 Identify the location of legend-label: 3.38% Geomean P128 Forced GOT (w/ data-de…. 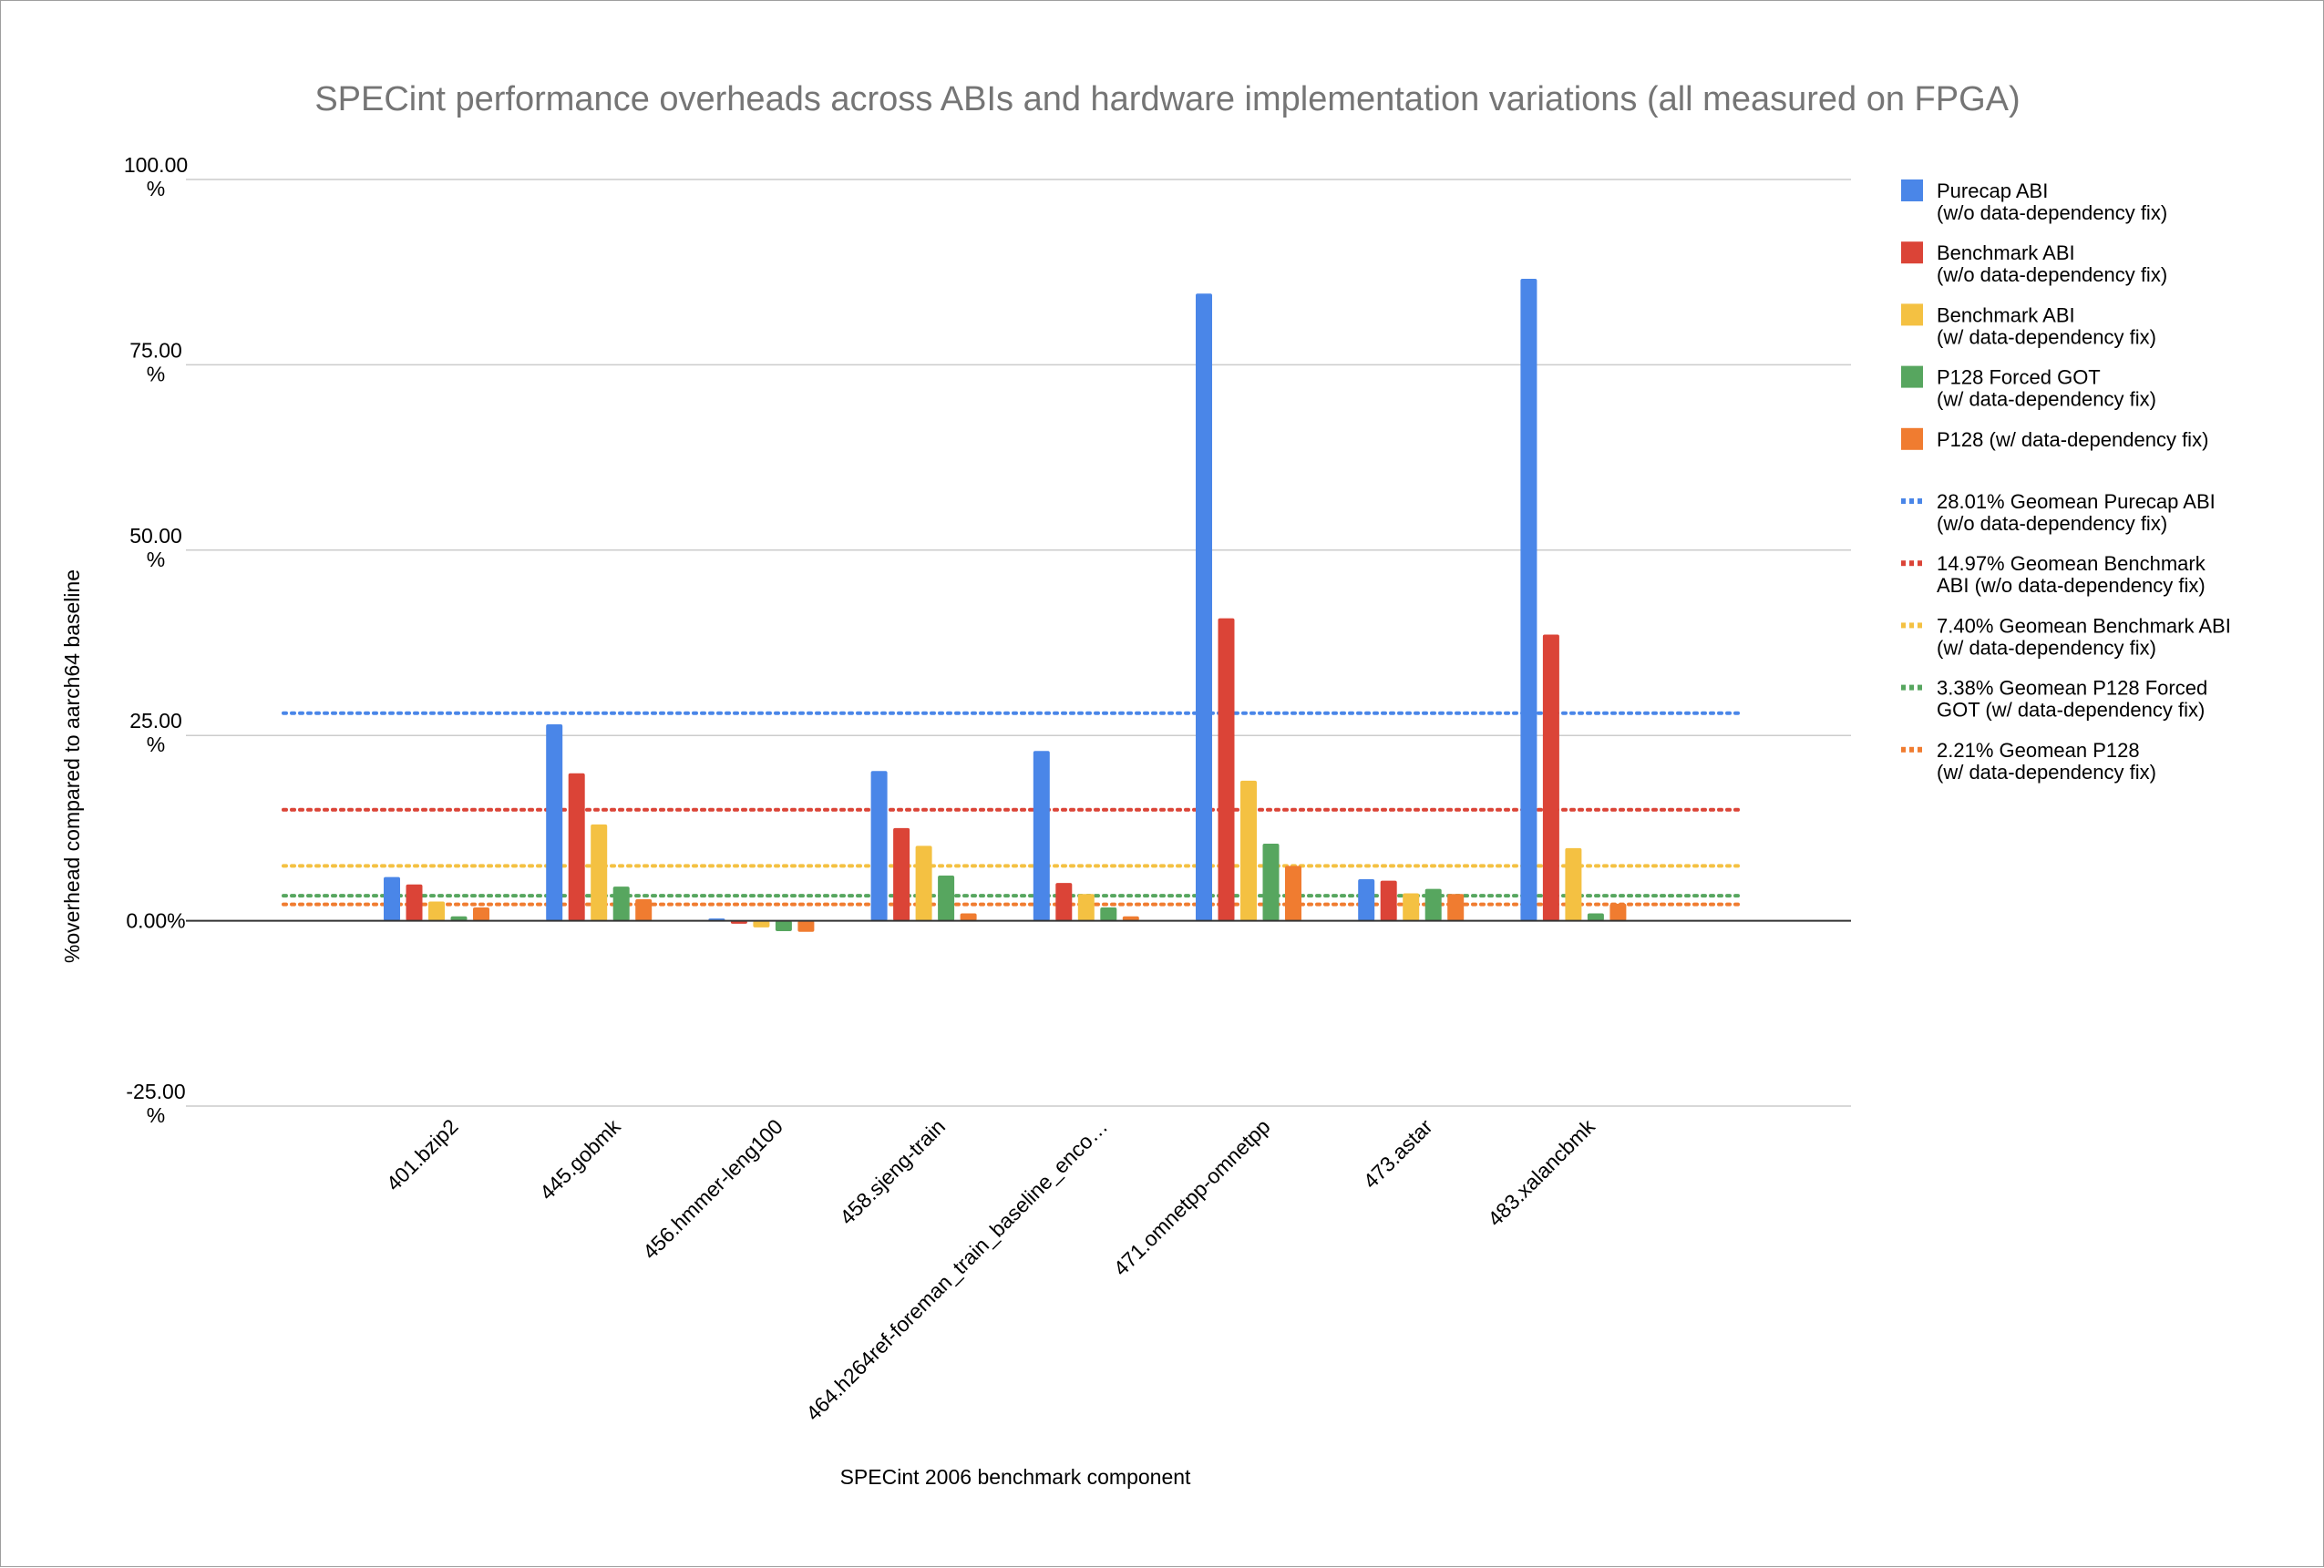
(2072, 699).